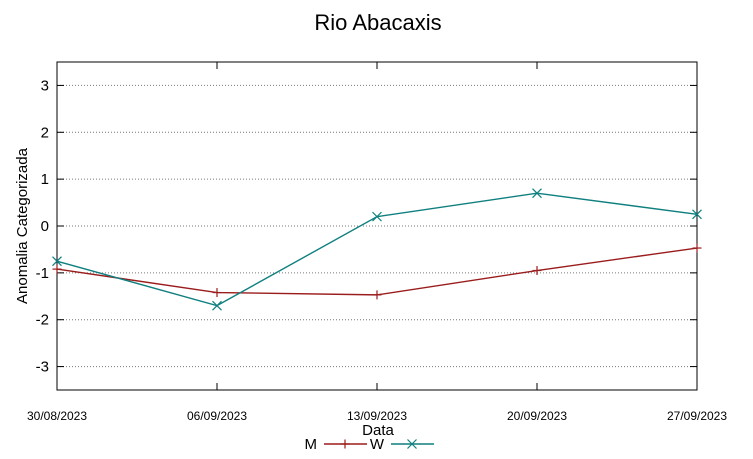 The width and height of the screenshot is (753, 459). Describe the element at coordinates (377, 22) in the screenshot. I see `chart-title: Rio Abacaxis` at that location.